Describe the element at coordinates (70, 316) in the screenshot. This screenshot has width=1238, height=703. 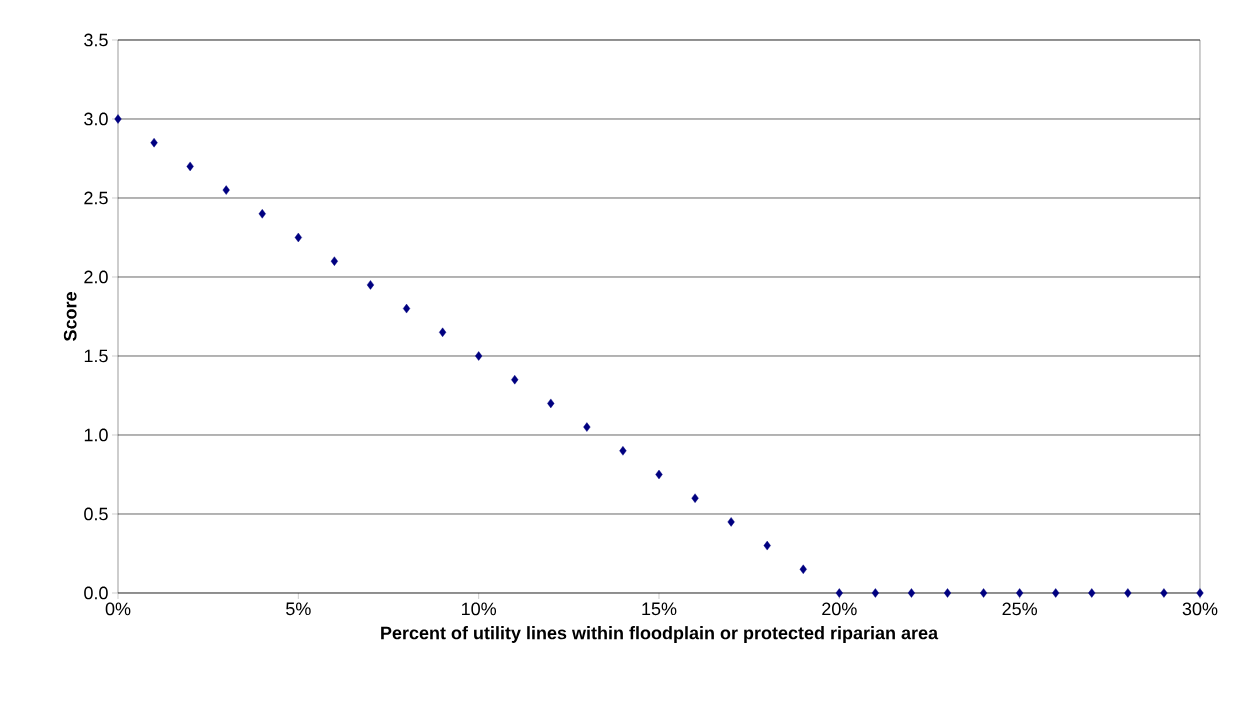
I see `y-axis-title: Score` at that location.